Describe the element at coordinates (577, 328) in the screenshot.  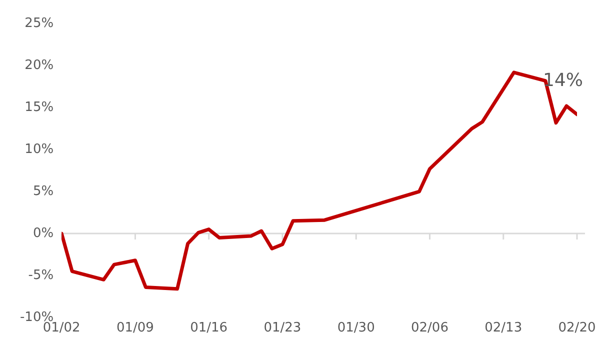
I see `x-tick-label: 02/20` at that location.